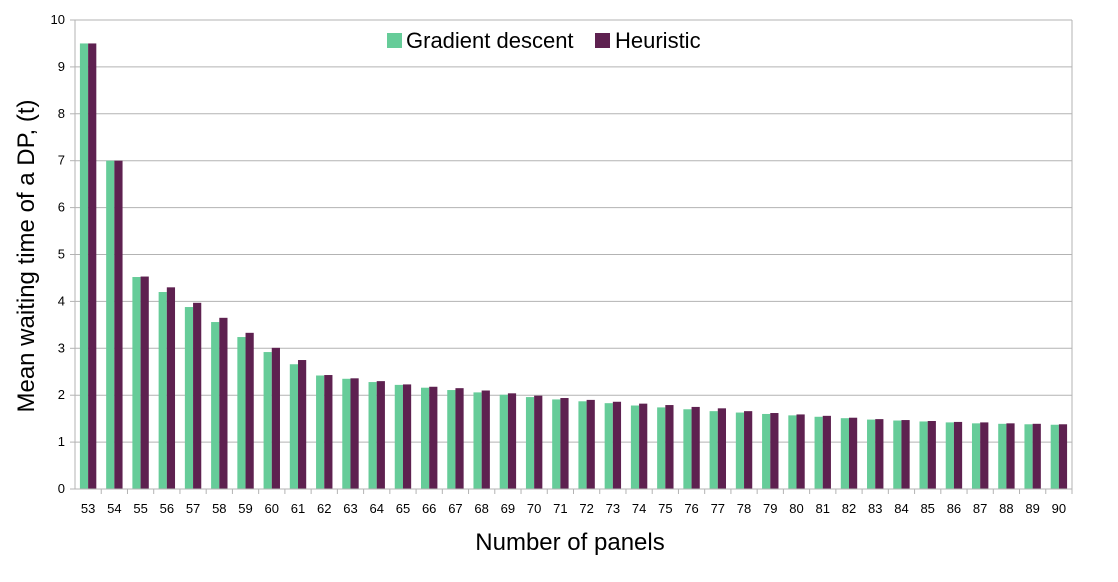  Describe the element at coordinates (927, 508) in the screenshot. I see `x-tick-label: 85` at that location.